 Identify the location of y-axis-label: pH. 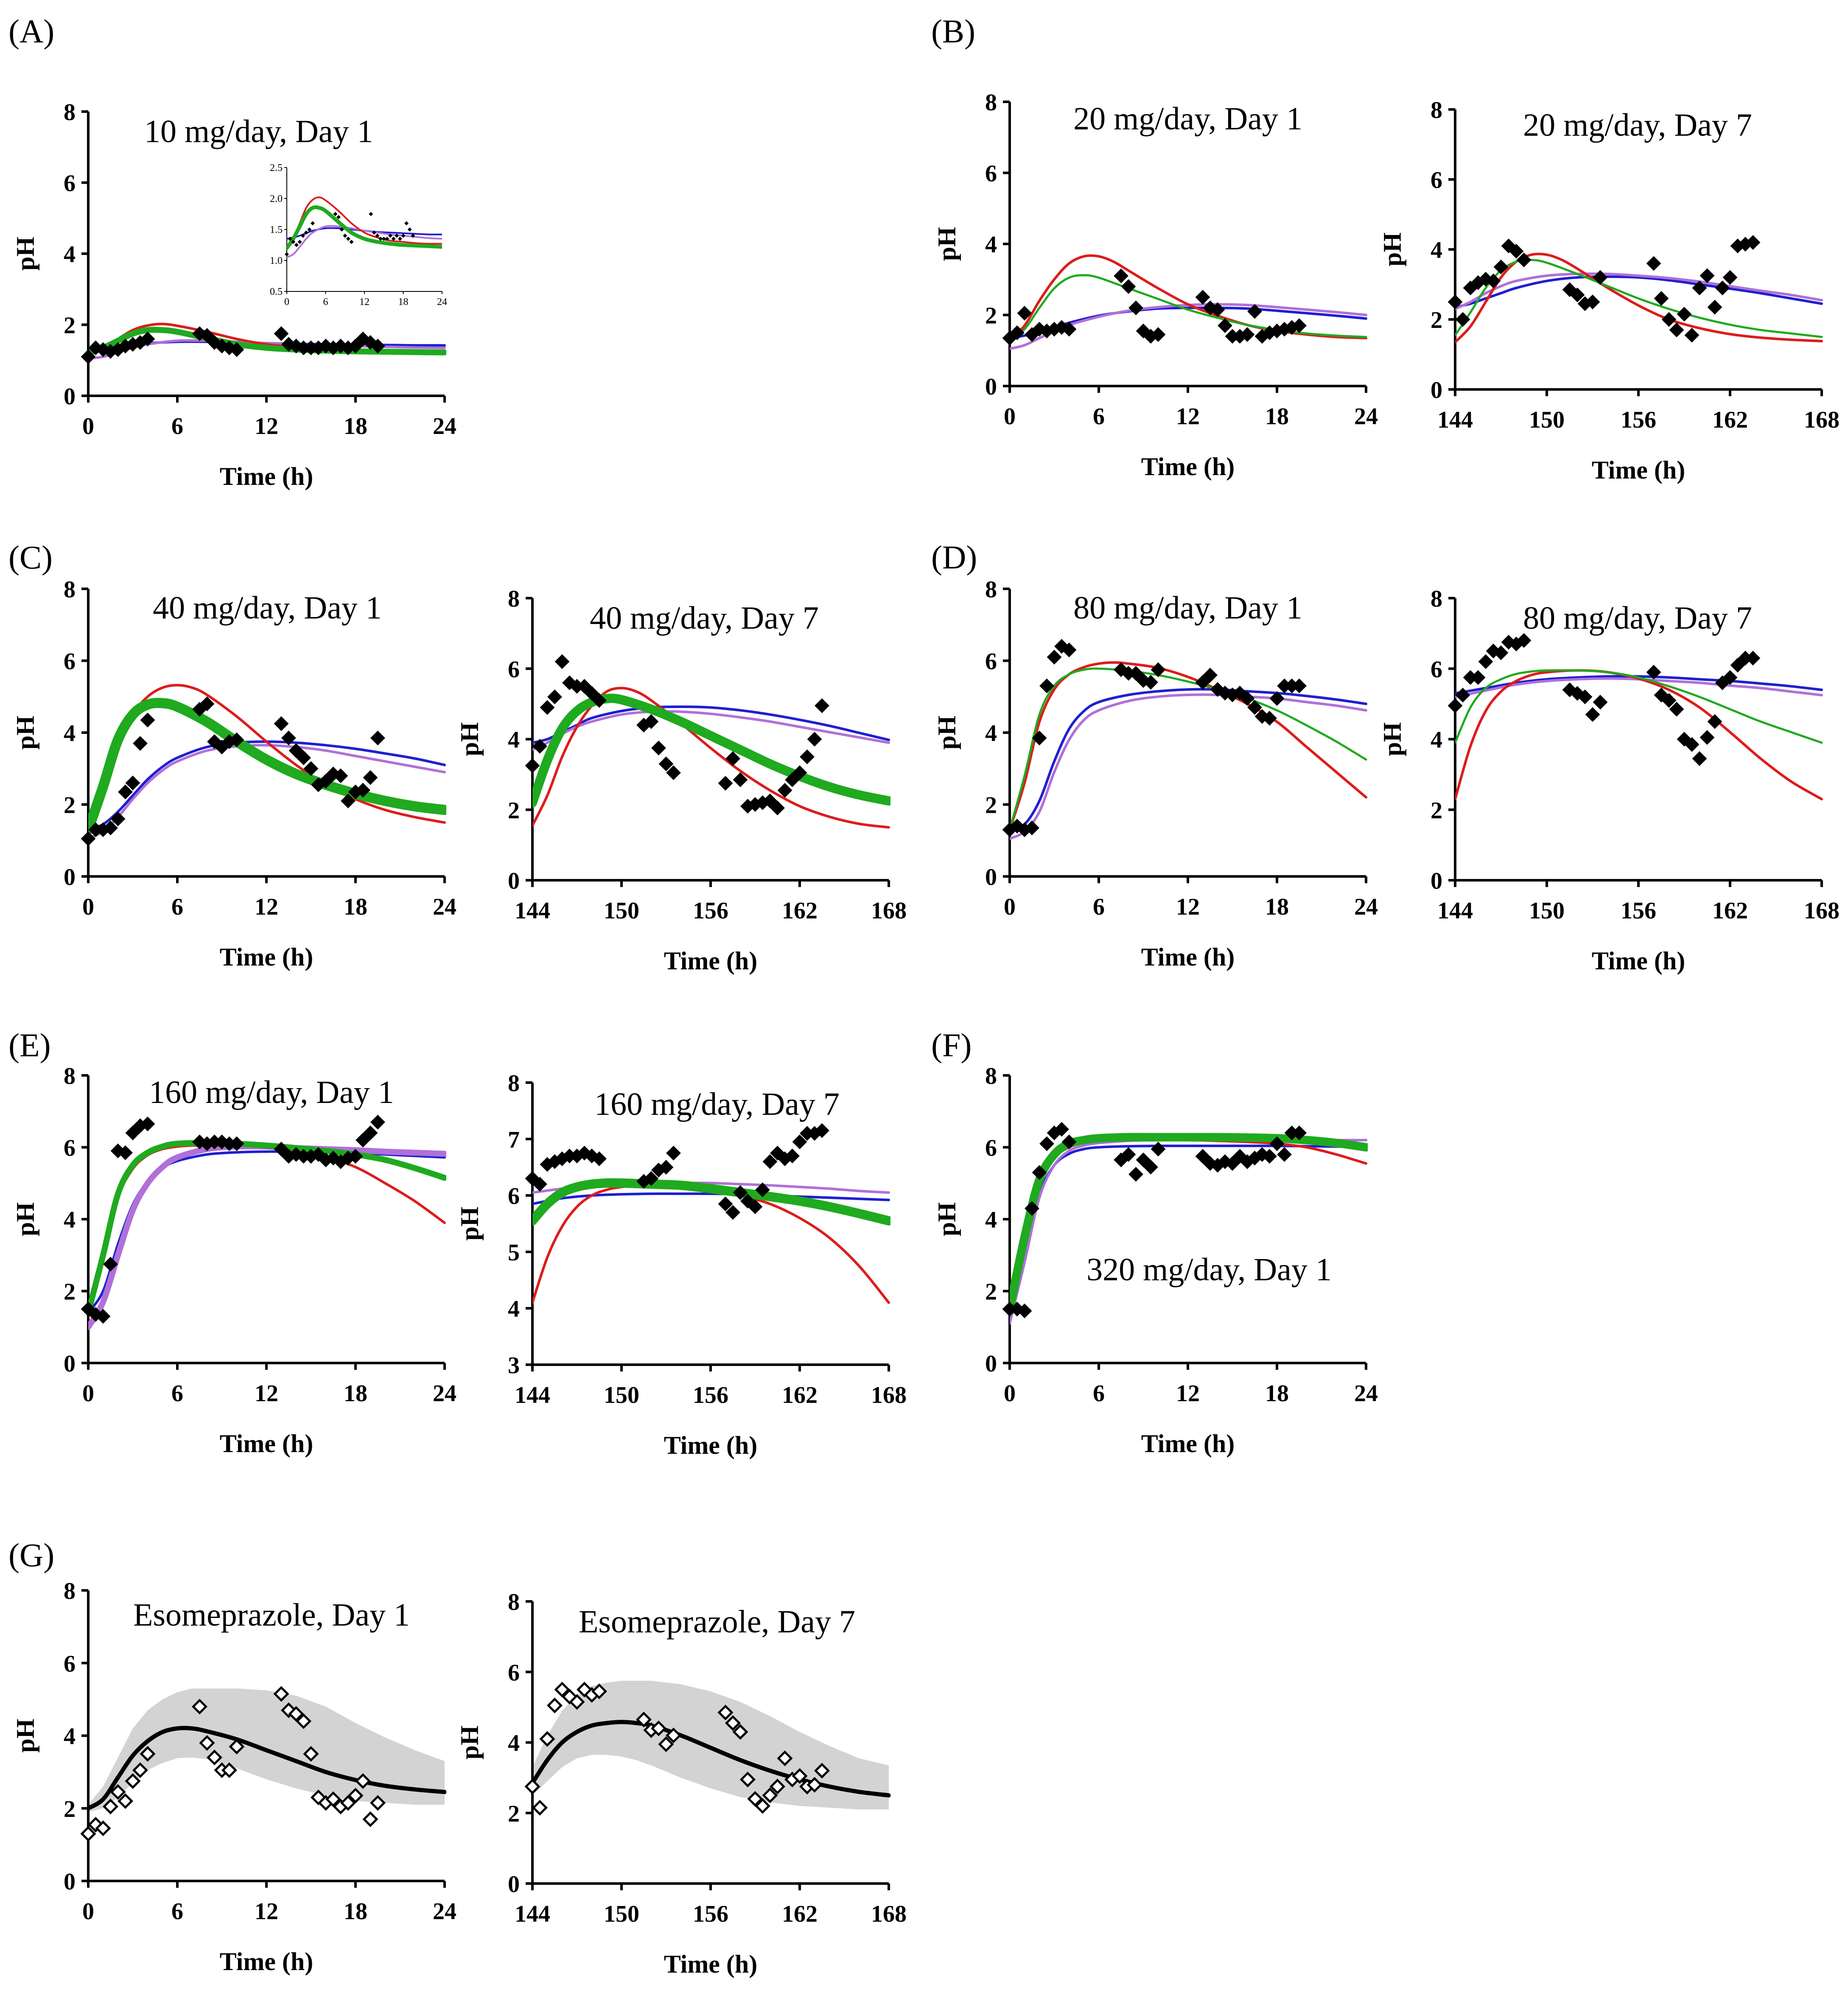
(25, 1219).